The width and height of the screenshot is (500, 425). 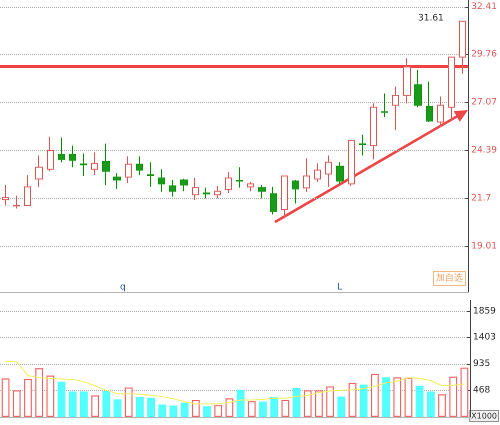 What do you see at coordinates (235, 382) in the screenshot?
I see `line-series` at bounding box center [235, 382].